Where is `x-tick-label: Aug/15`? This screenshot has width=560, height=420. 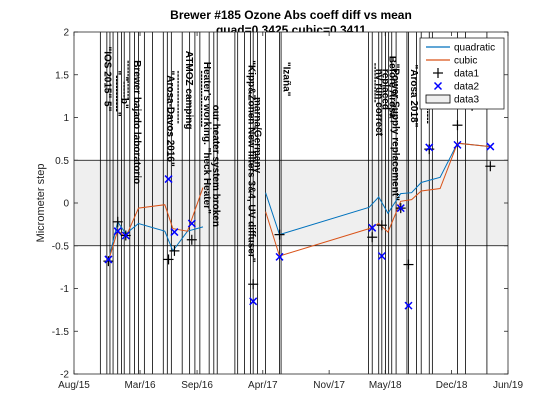
x-tick-label: Aug/15 is located at coordinates (74, 385).